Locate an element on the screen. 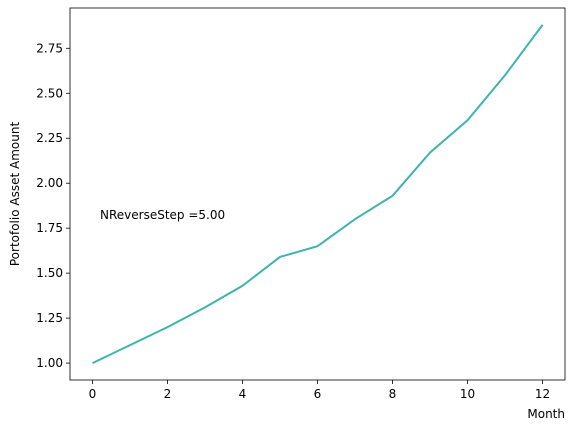  x-tick-label: 8 is located at coordinates (393, 394).